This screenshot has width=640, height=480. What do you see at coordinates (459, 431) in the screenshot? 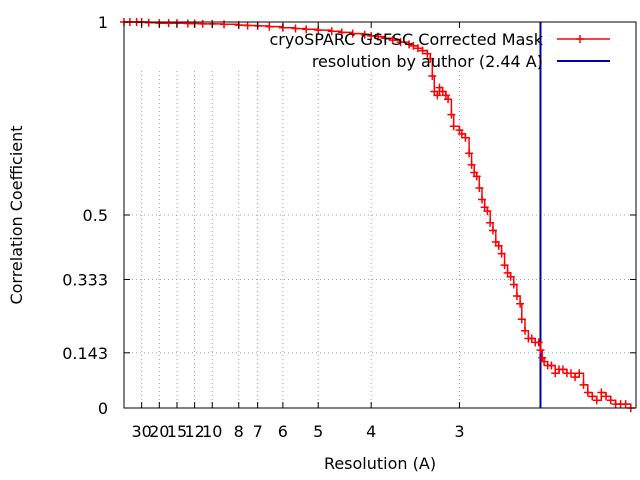
I see `x-tick-label: 3` at bounding box center [459, 431].